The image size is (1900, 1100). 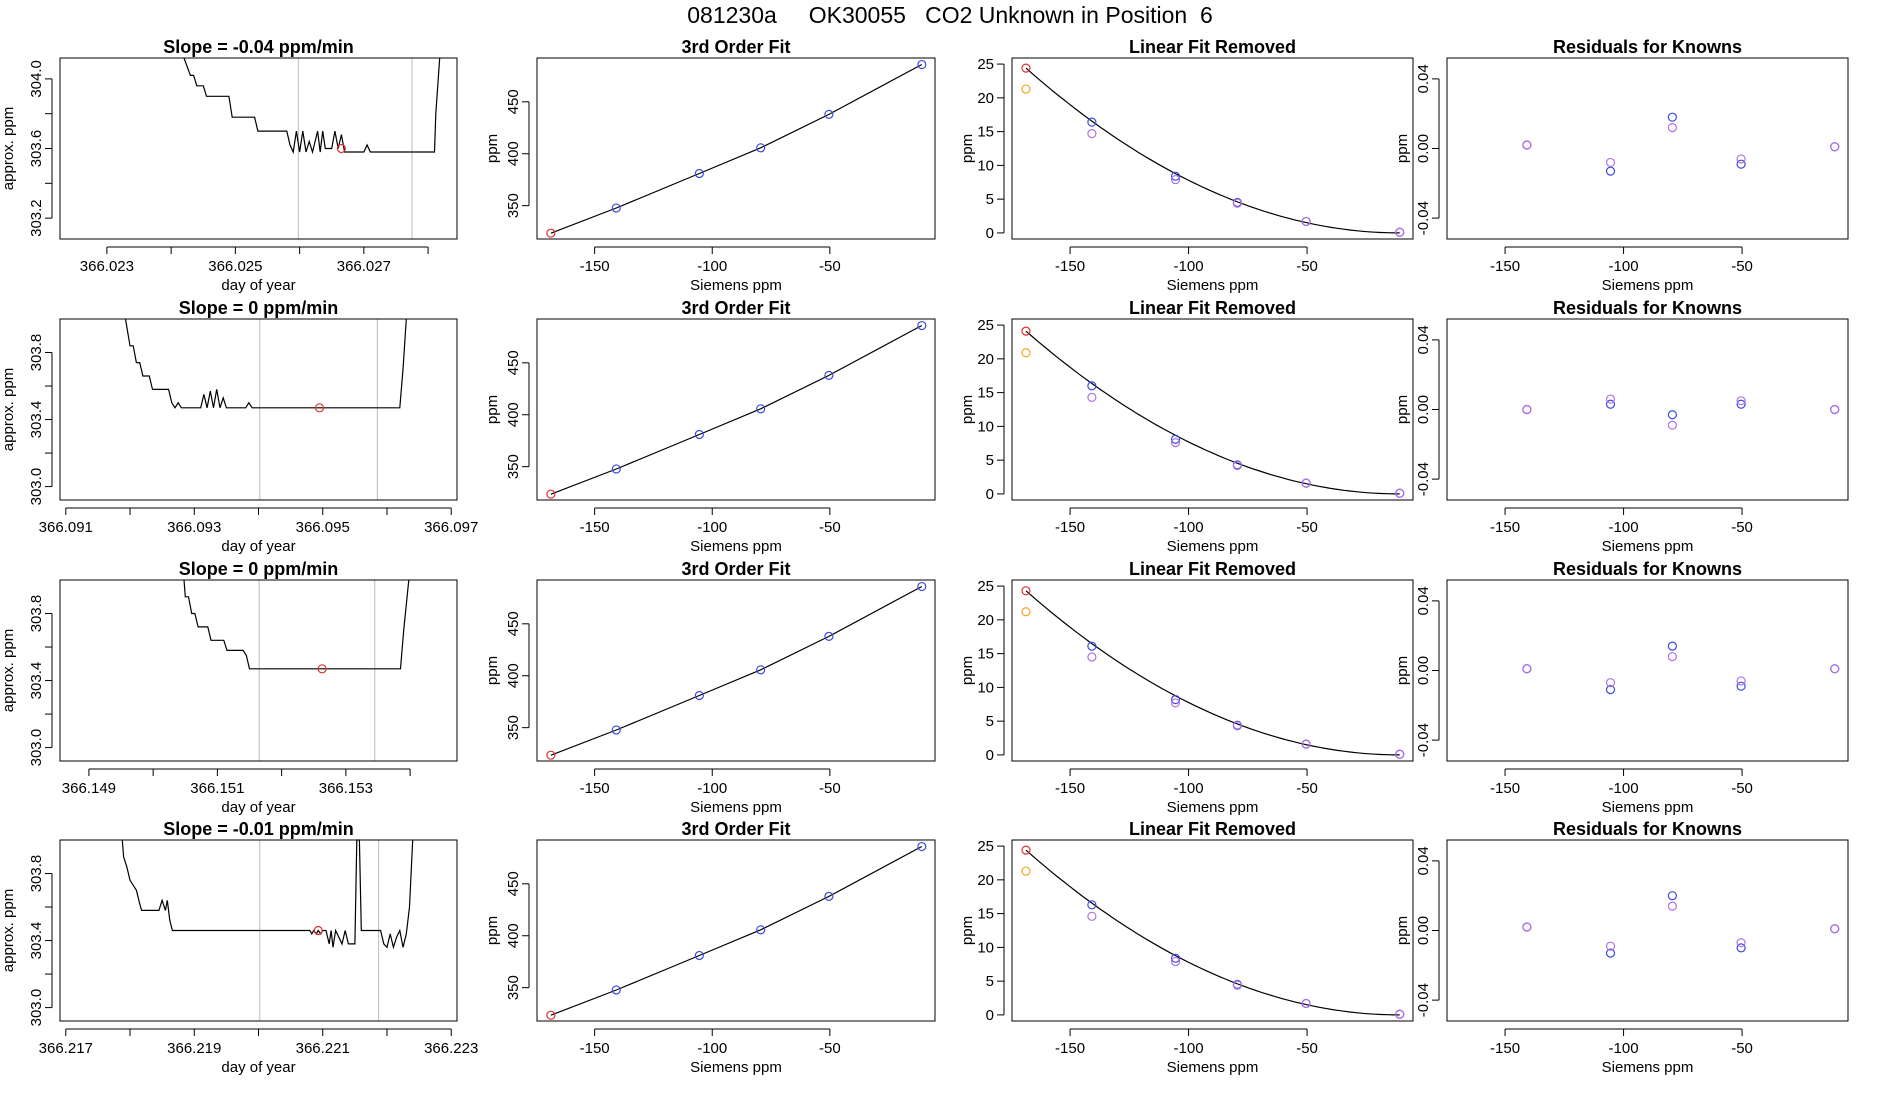 I want to click on y-tick-label: 5, so click(x=990, y=199).